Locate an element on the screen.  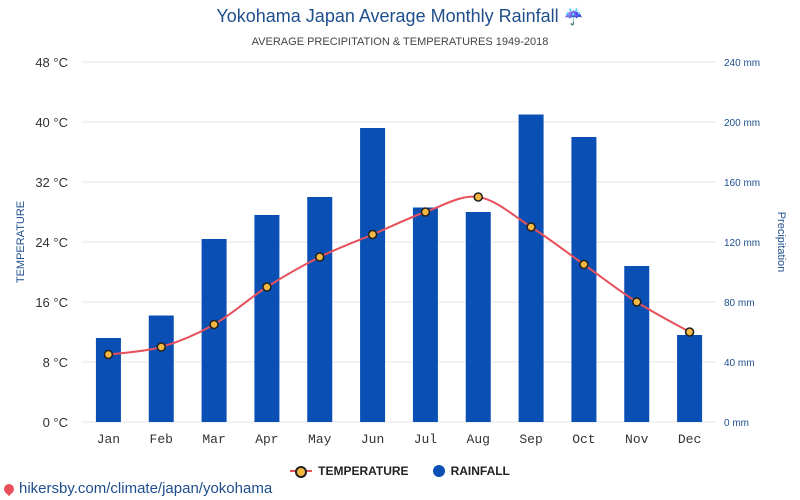
x-tick-label: Nov is located at coordinates (637, 439).